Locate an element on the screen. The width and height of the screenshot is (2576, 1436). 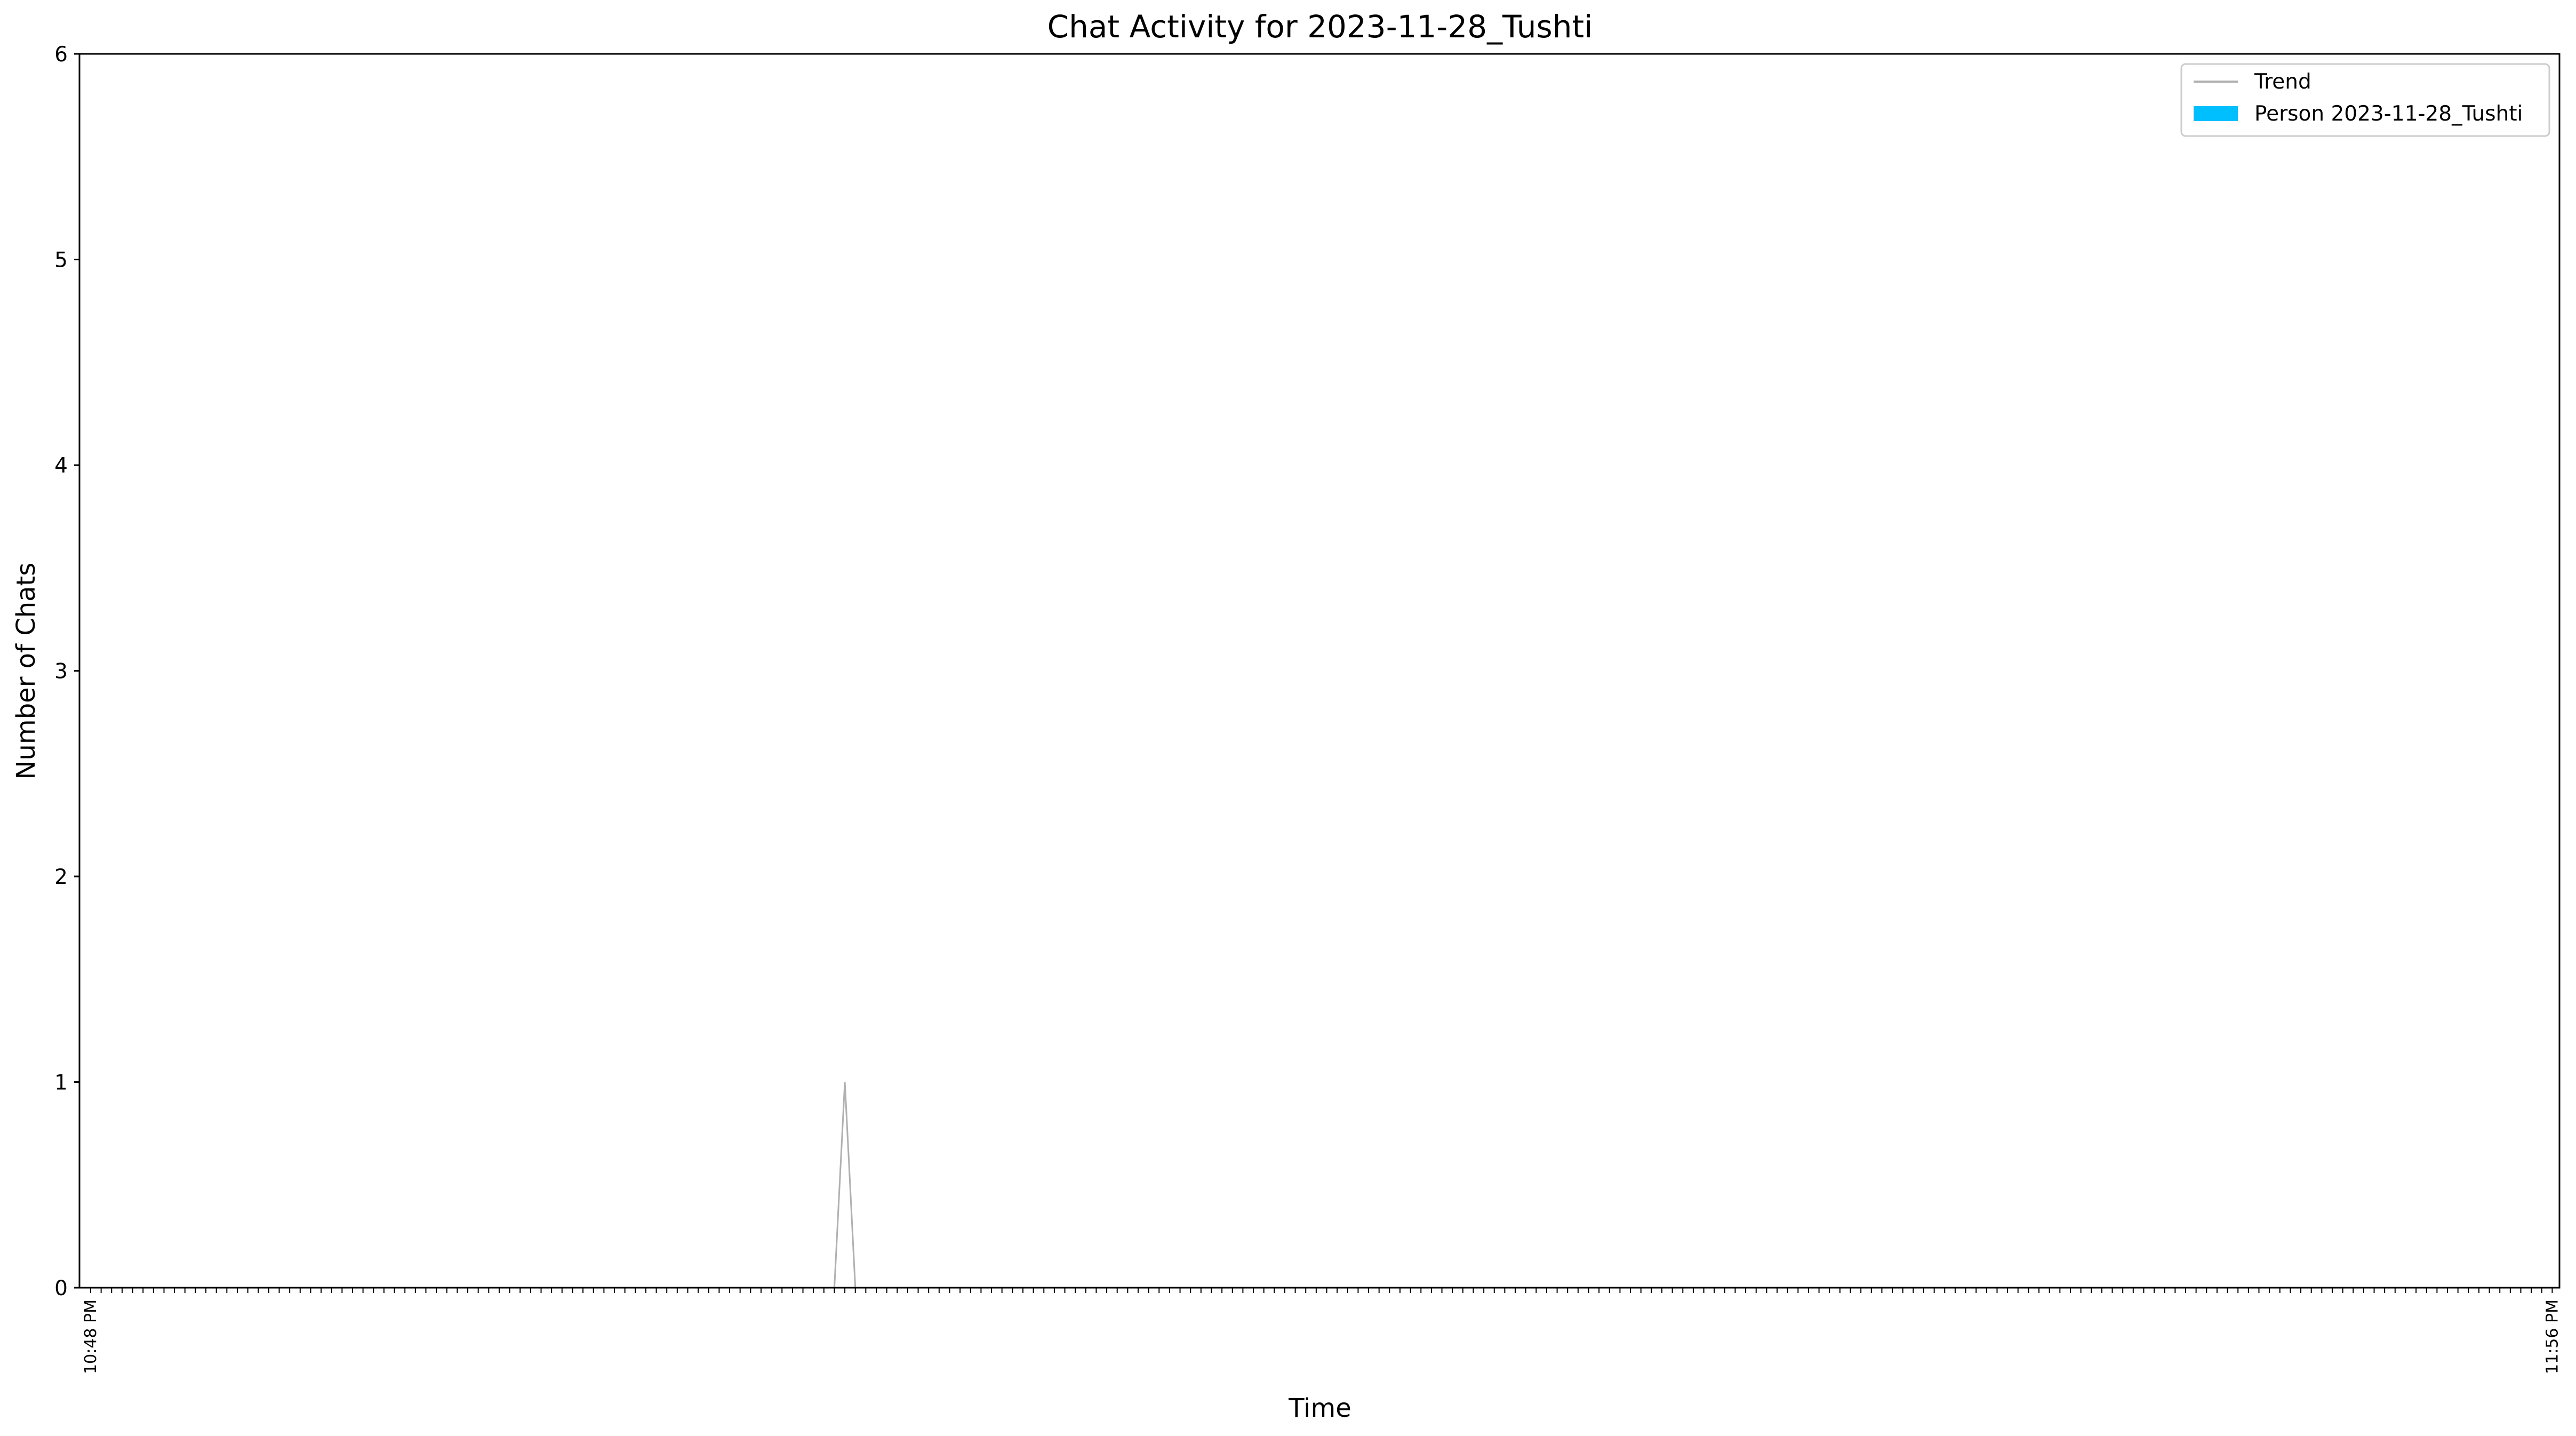
y-tick-label: 5 is located at coordinates (61, 261).